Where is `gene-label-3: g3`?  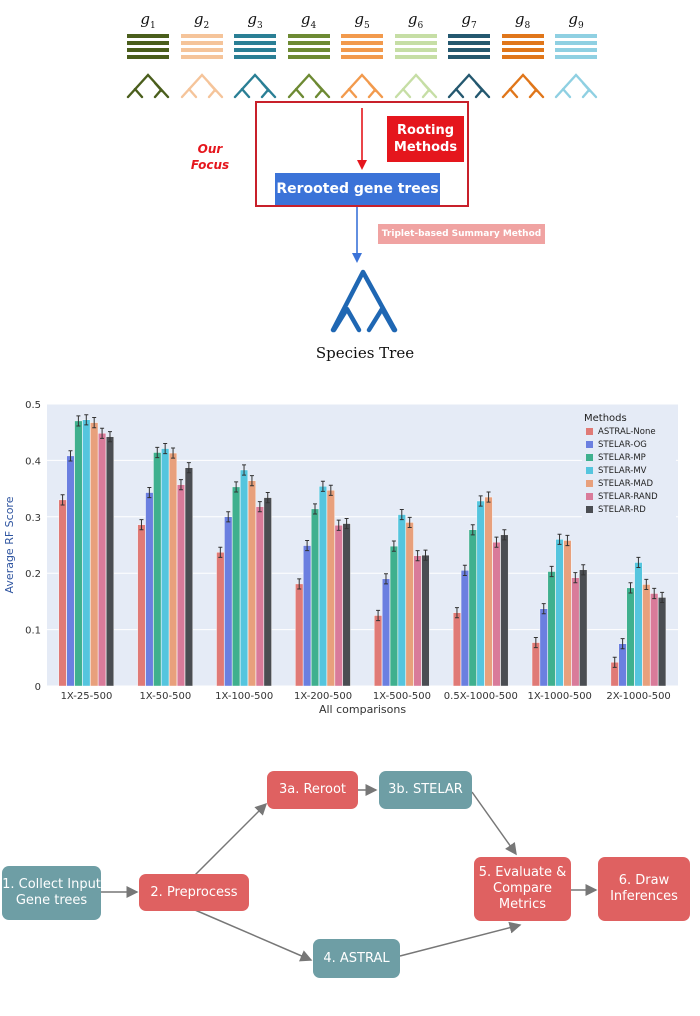 gene-label-3: g3 is located at coordinates (255, 20).